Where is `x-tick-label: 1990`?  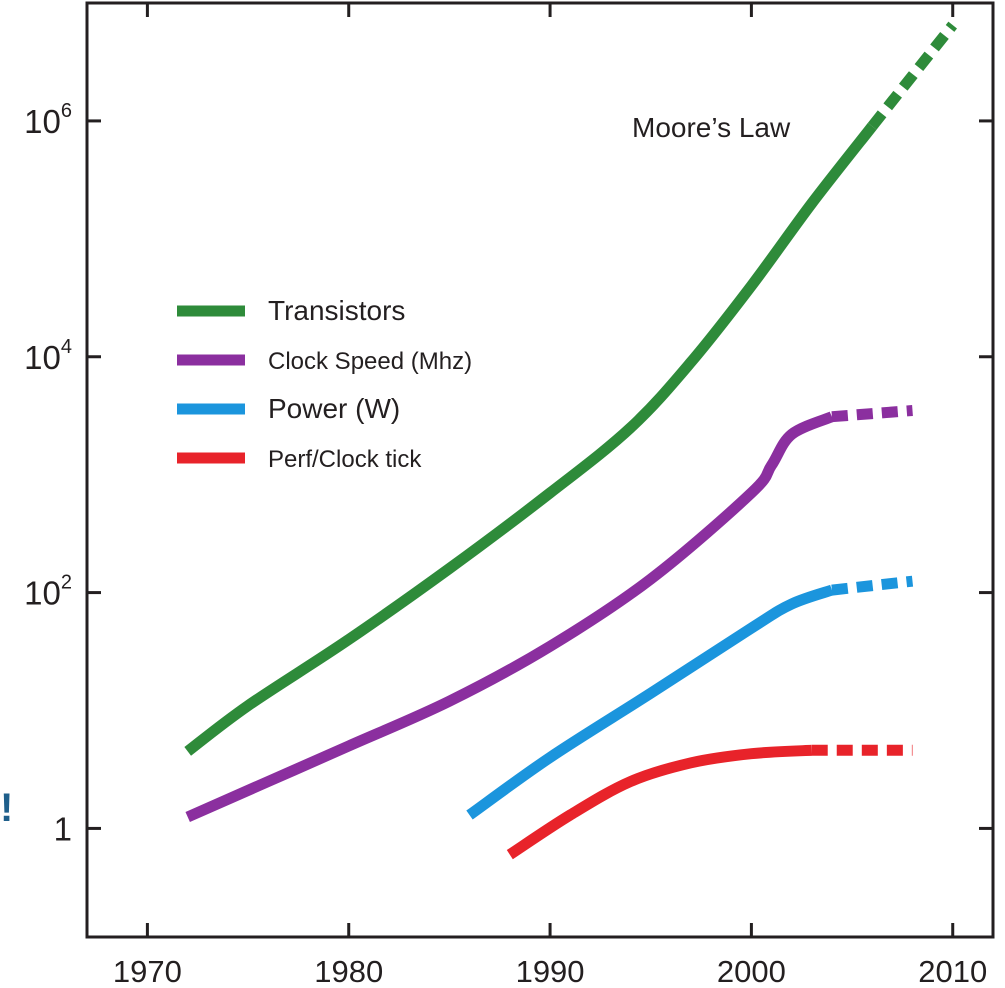 x-tick-label: 1990 is located at coordinates (550, 971).